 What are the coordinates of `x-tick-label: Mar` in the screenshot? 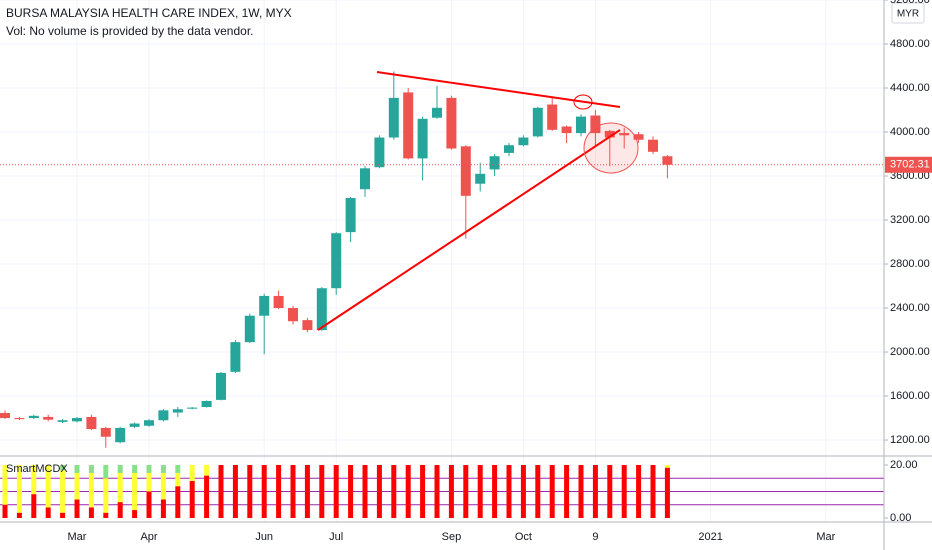 It's located at (77, 537).